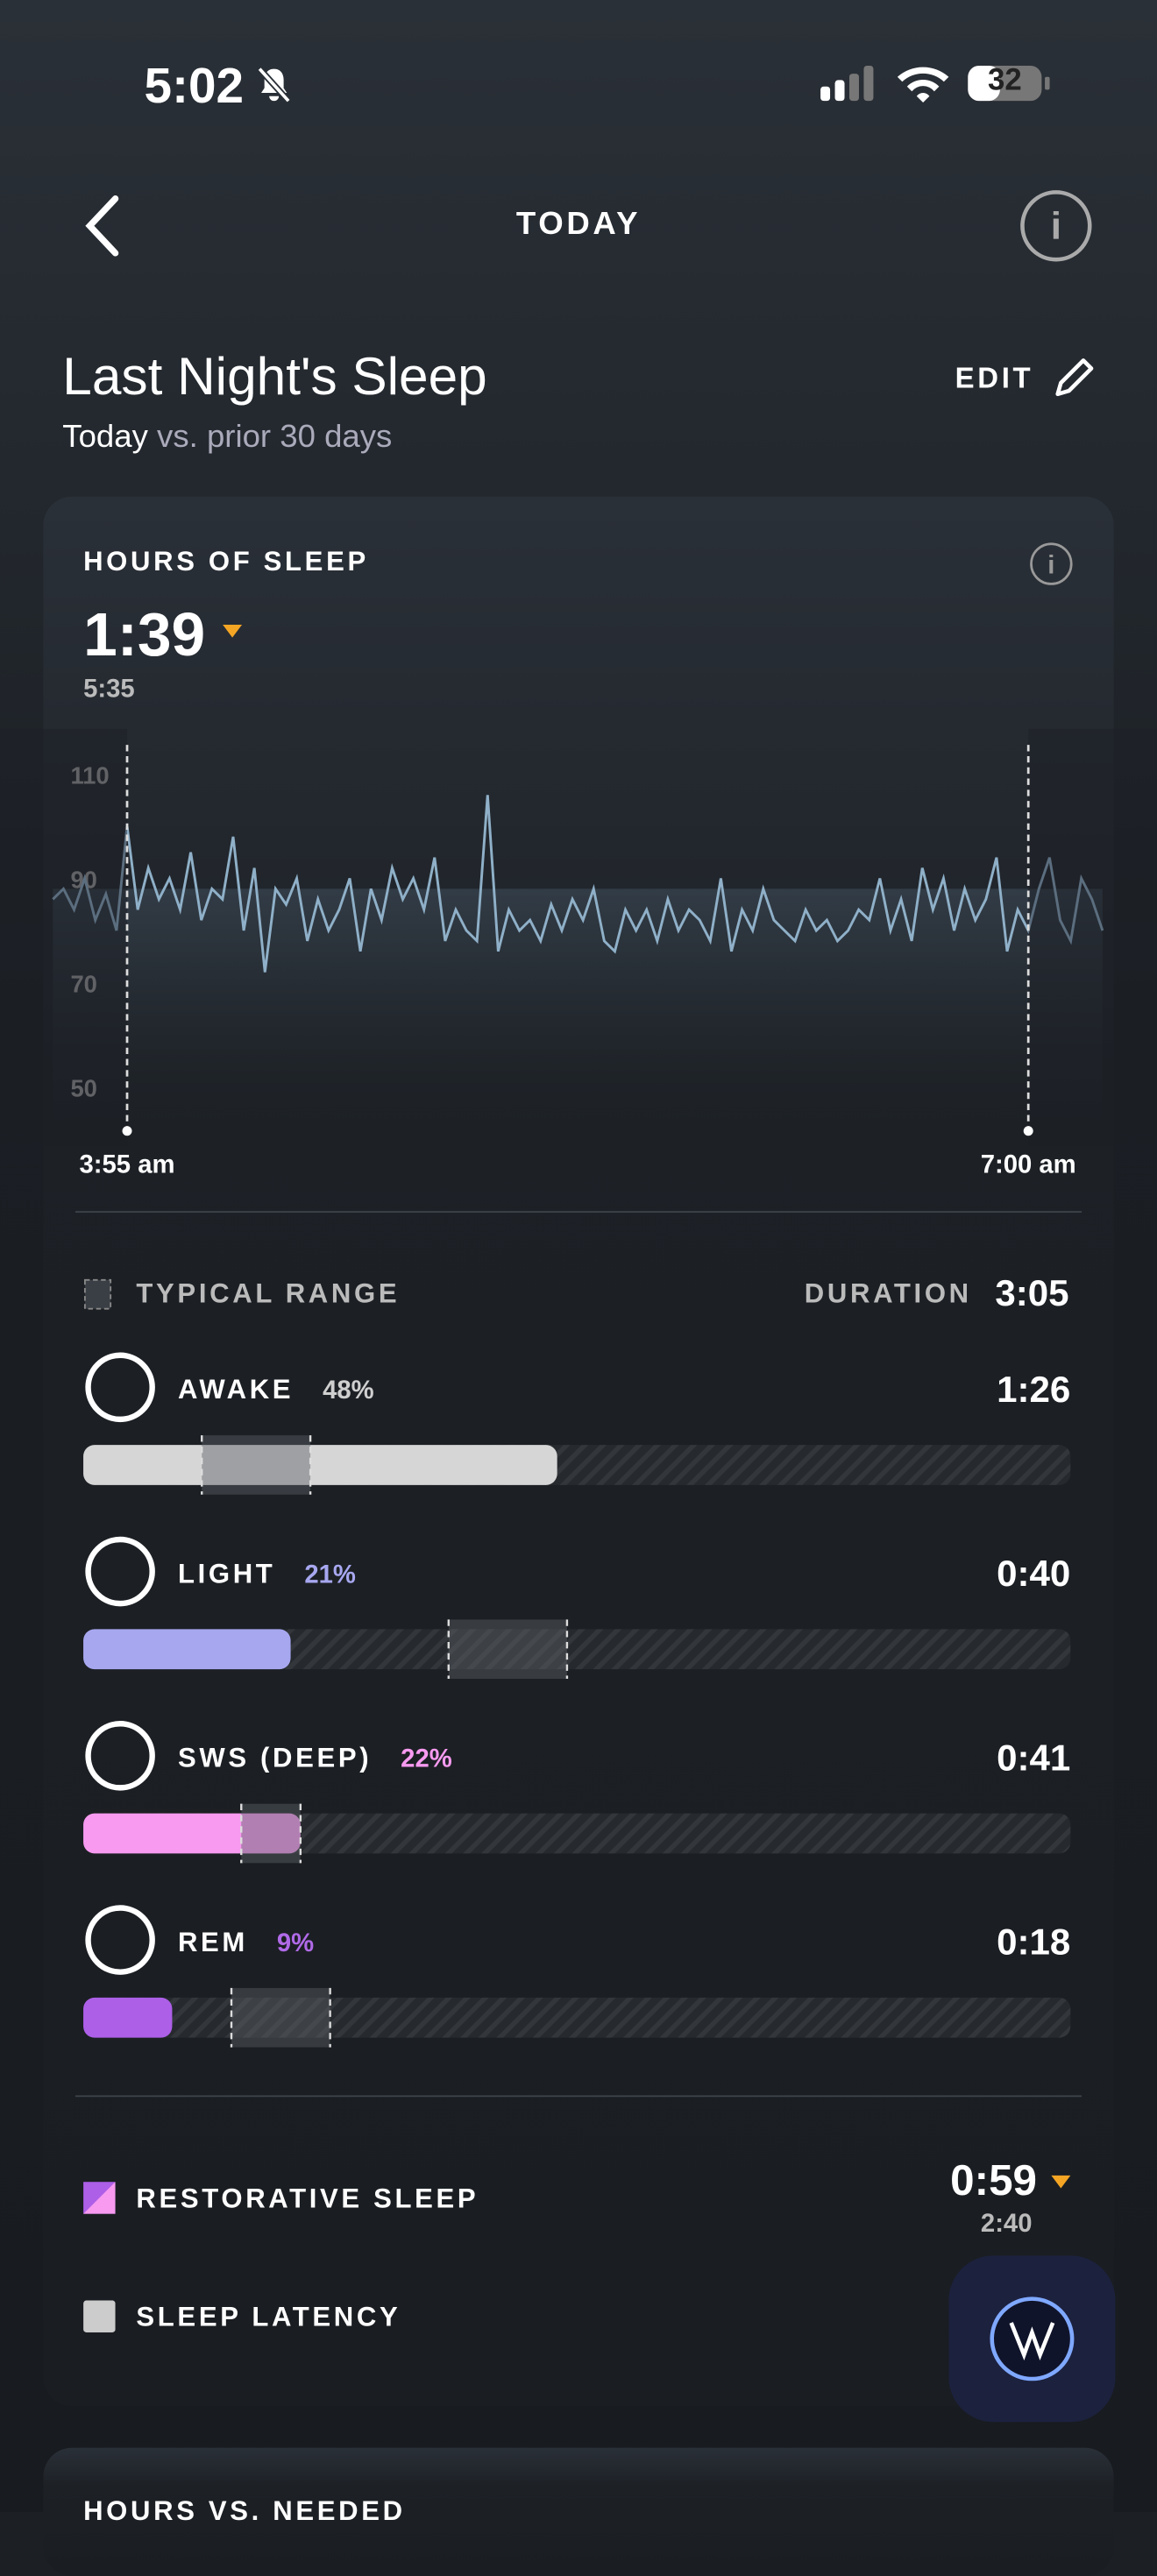  Describe the element at coordinates (1033, 1942) in the screenshot. I see `stage-time: 0:18` at that location.